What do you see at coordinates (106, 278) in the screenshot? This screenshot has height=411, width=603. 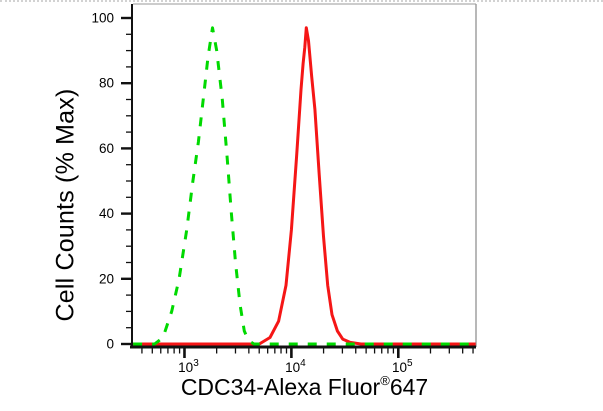 I see `y-tick-label: 20` at bounding box center [106, 278].